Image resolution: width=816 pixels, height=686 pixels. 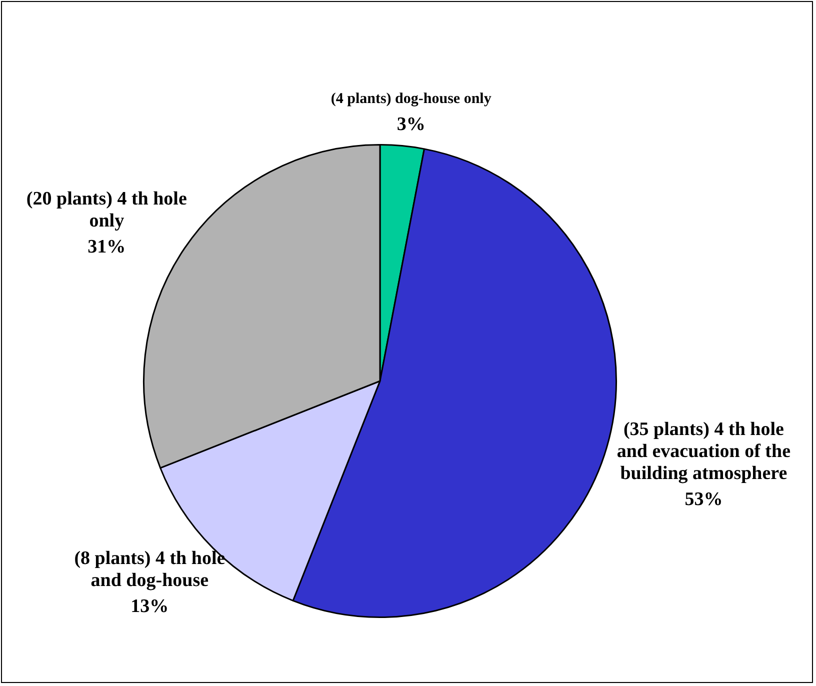 I want to click on slice-label: (20 plants) 4 th hole only, so click(x=106, y=210).